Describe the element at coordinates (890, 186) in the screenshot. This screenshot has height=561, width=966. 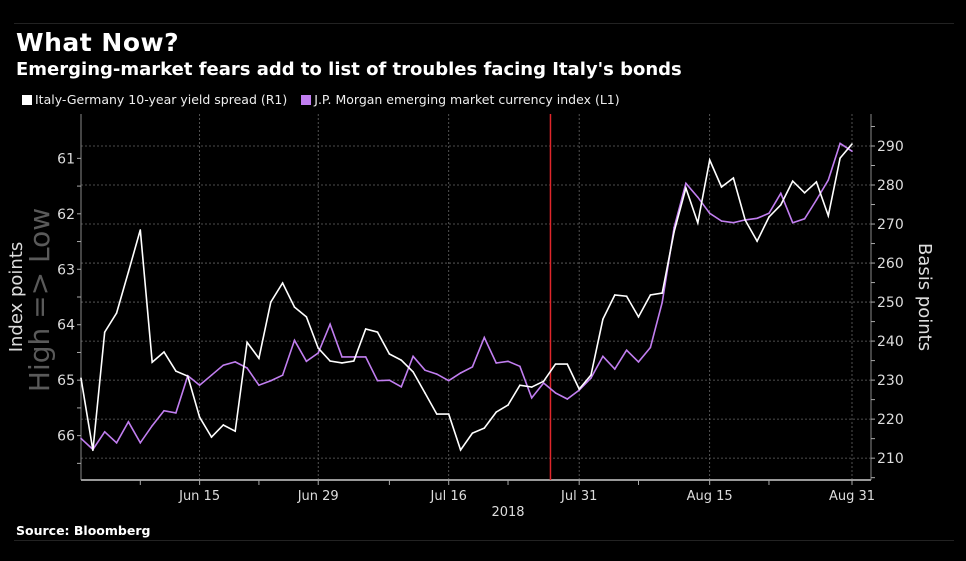
I see `right-axis-tick-label: 280` at that location.